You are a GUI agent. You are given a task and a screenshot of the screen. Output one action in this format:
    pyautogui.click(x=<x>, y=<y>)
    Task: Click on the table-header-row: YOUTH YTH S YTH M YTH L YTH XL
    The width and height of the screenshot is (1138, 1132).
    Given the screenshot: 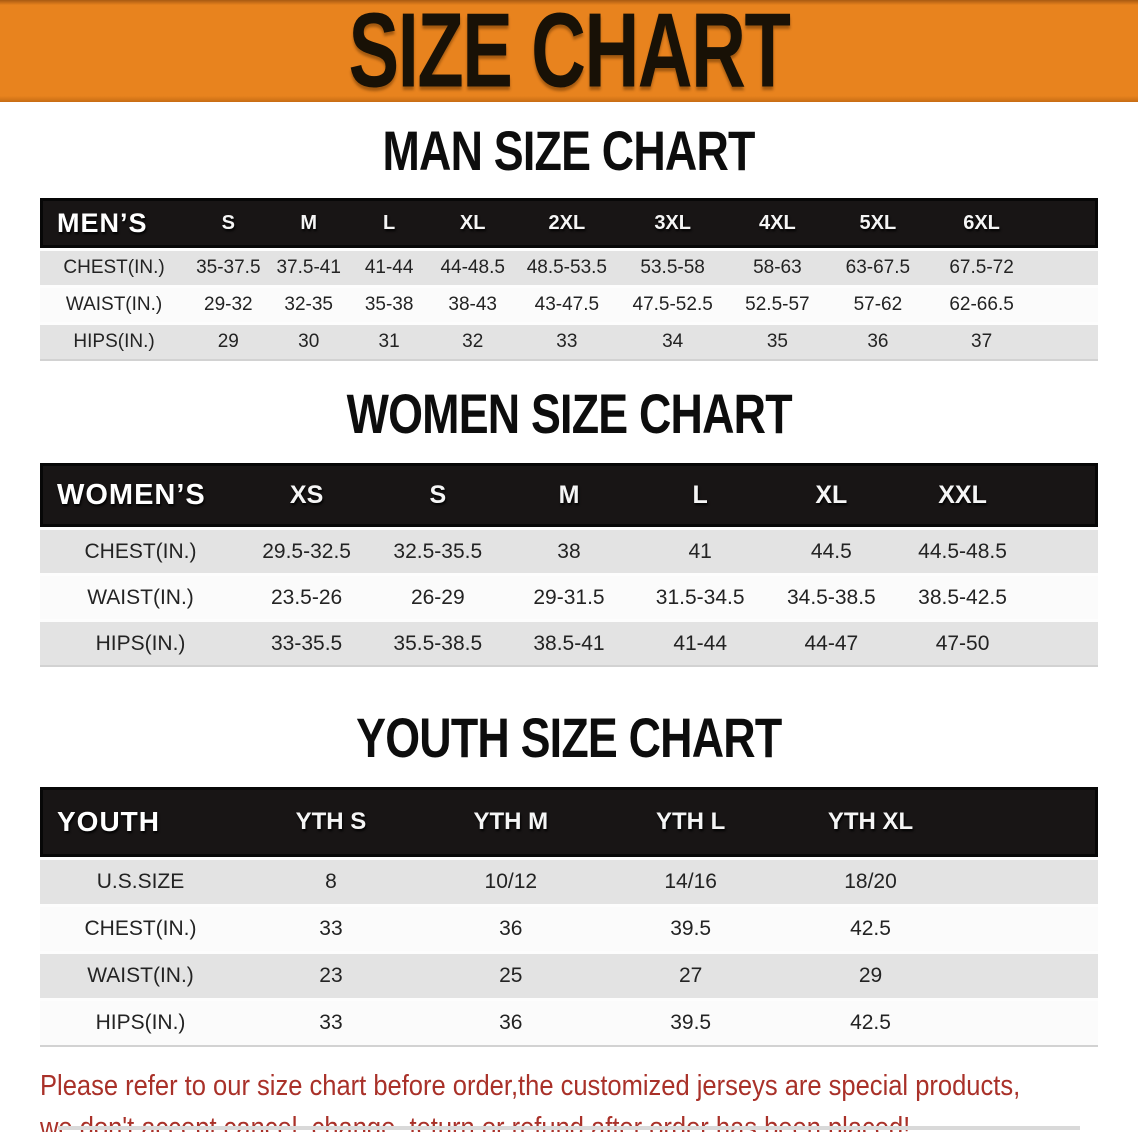 What is the action you would take?
    pyautogui.click(x=569, y=822)
    